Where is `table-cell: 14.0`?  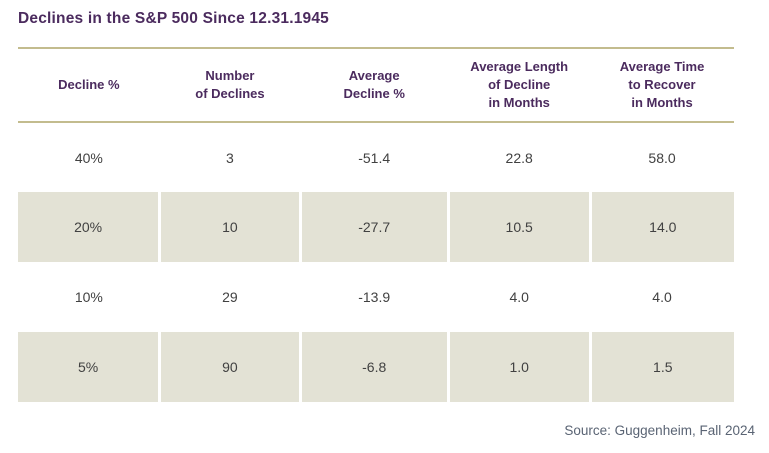 table-cell: 14.0 is located at coordinates (662, 227).